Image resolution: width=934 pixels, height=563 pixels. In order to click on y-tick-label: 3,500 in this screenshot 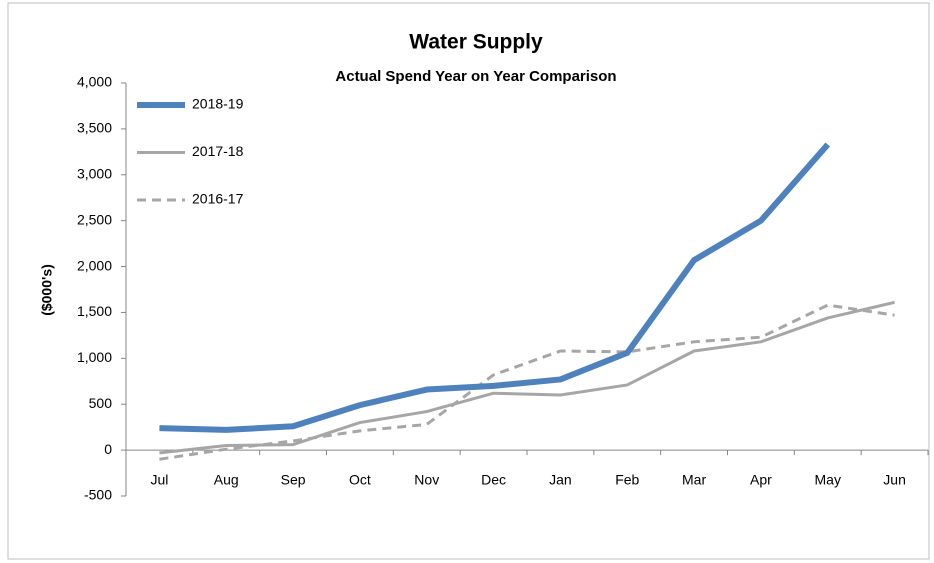, I will do `click(94, 128)`.